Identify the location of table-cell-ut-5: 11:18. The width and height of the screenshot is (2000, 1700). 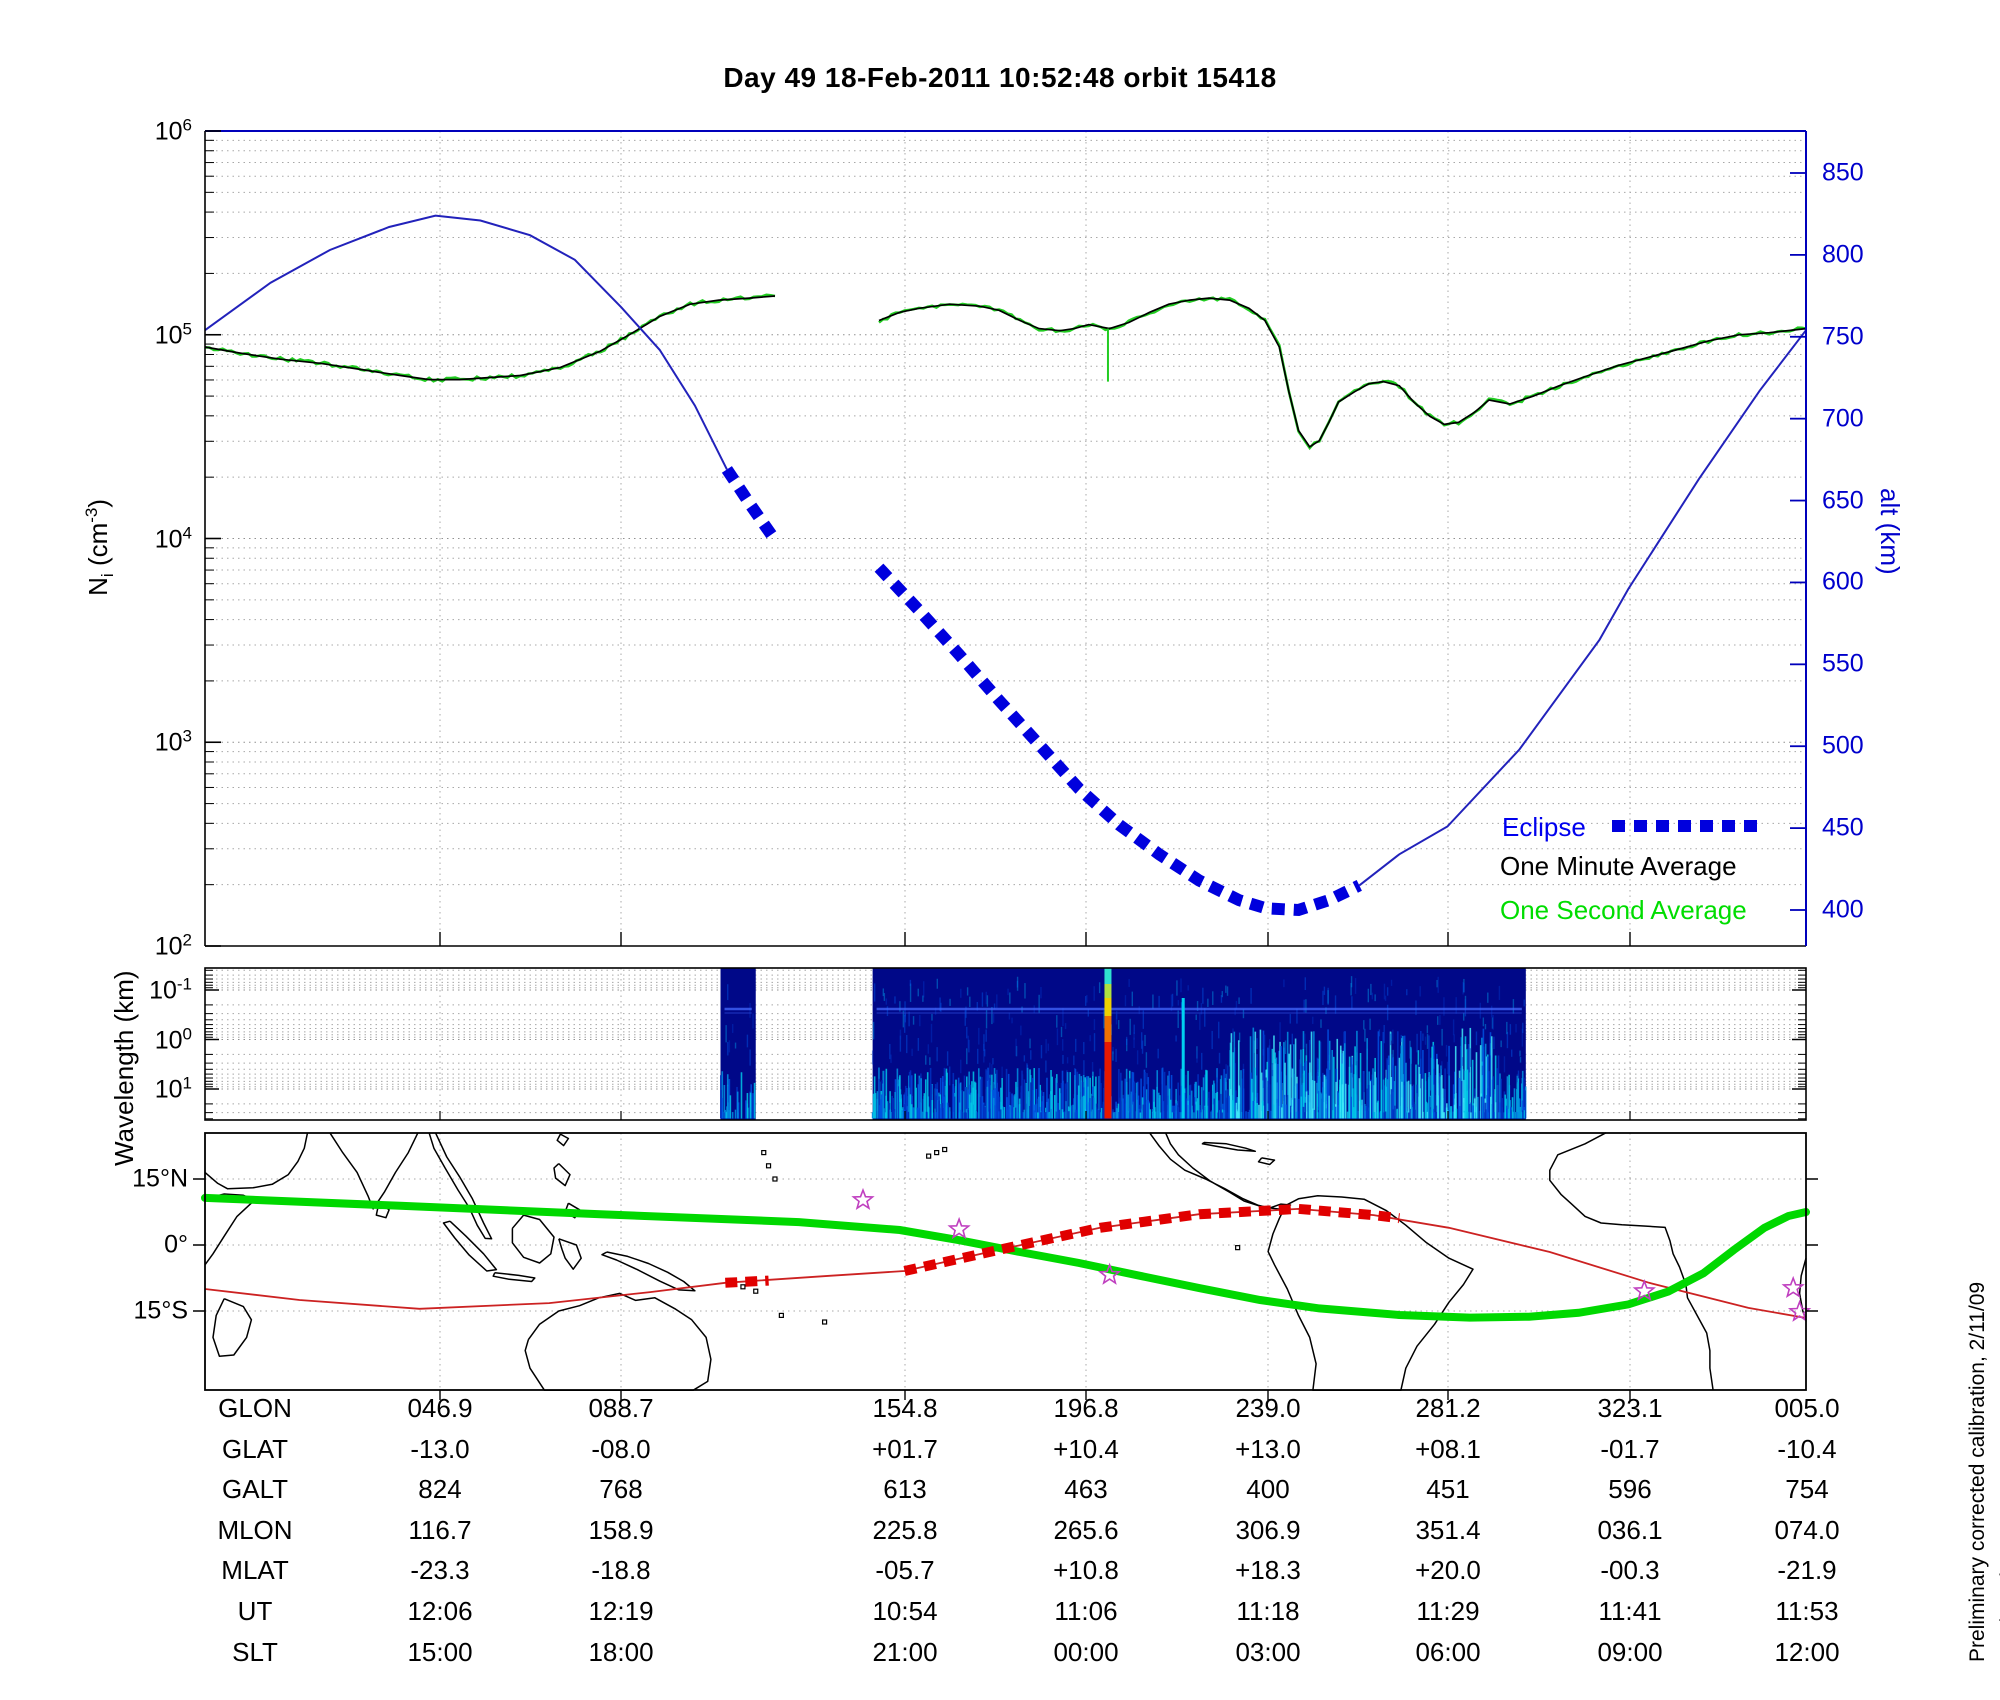
(1268, 1611).